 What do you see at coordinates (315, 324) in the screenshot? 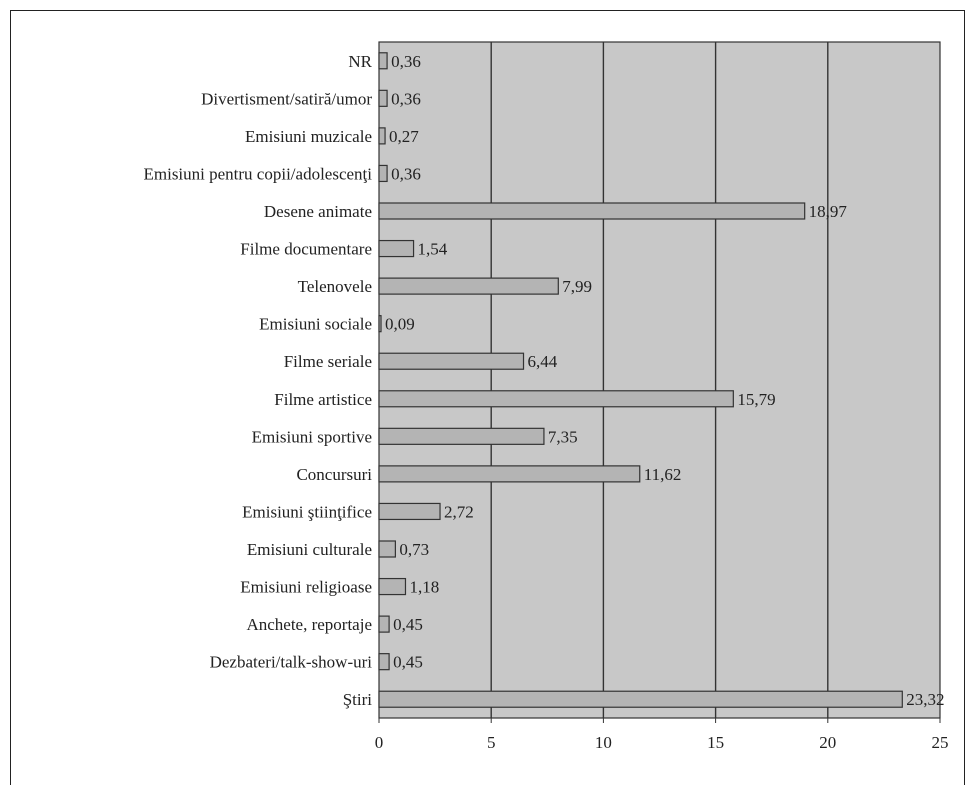
I see `category-label: Emisiuni sociale` at bounding box center [315, 324].